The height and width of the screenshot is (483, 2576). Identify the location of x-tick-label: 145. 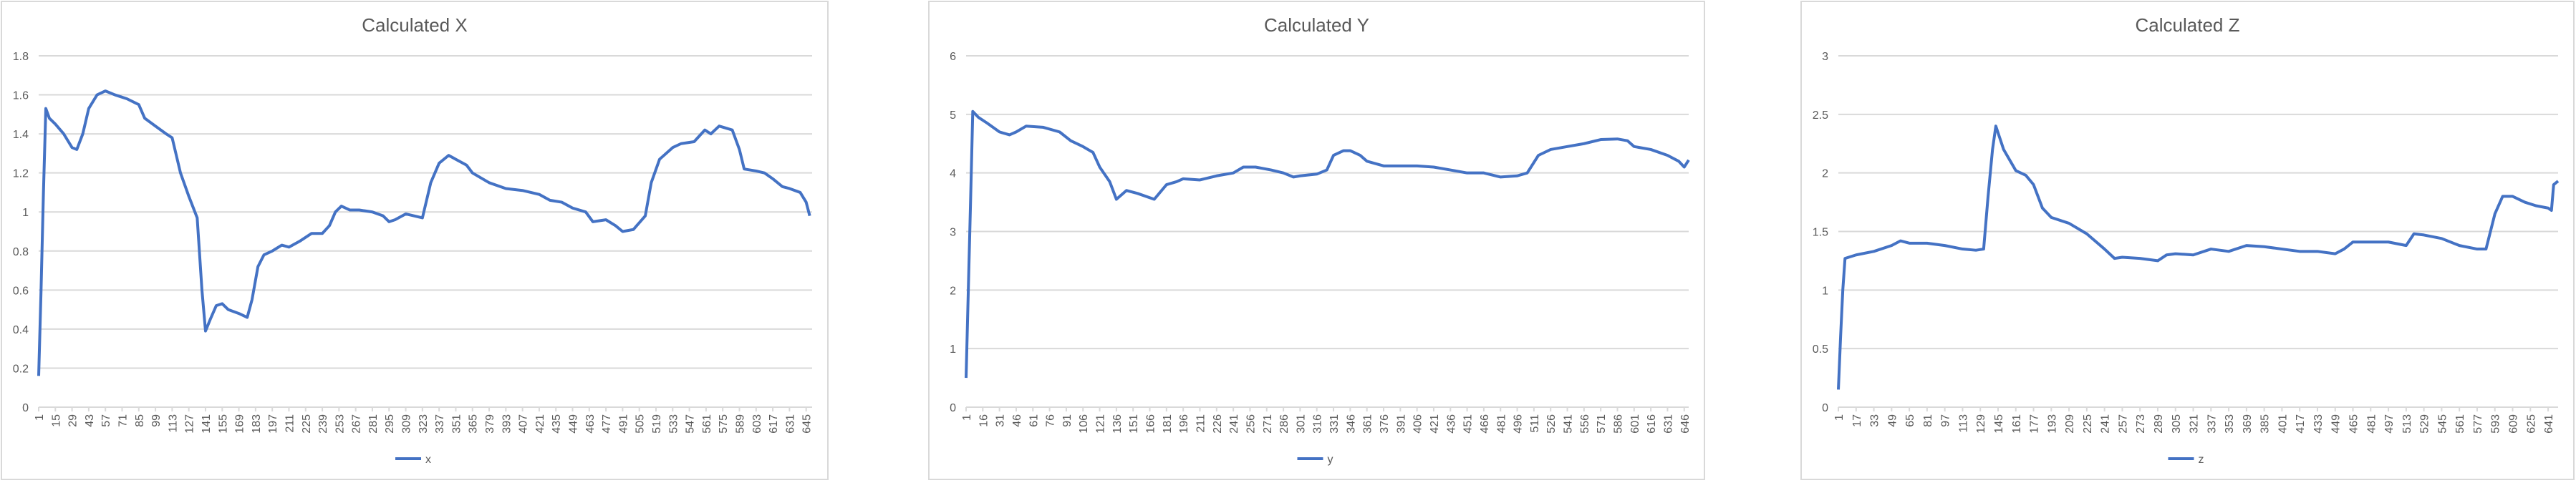
(1999, 424).